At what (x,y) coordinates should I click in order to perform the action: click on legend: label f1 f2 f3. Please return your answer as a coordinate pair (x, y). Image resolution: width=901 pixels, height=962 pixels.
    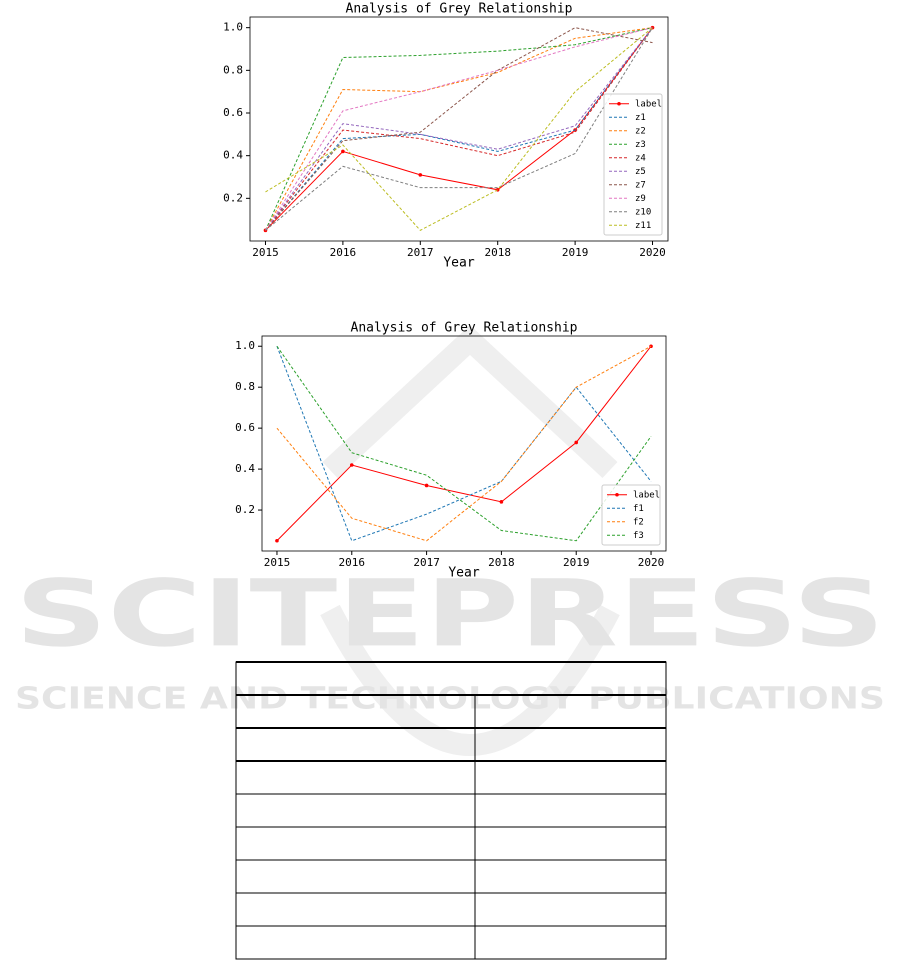
    Looking at the image, I should click on (631, 515).